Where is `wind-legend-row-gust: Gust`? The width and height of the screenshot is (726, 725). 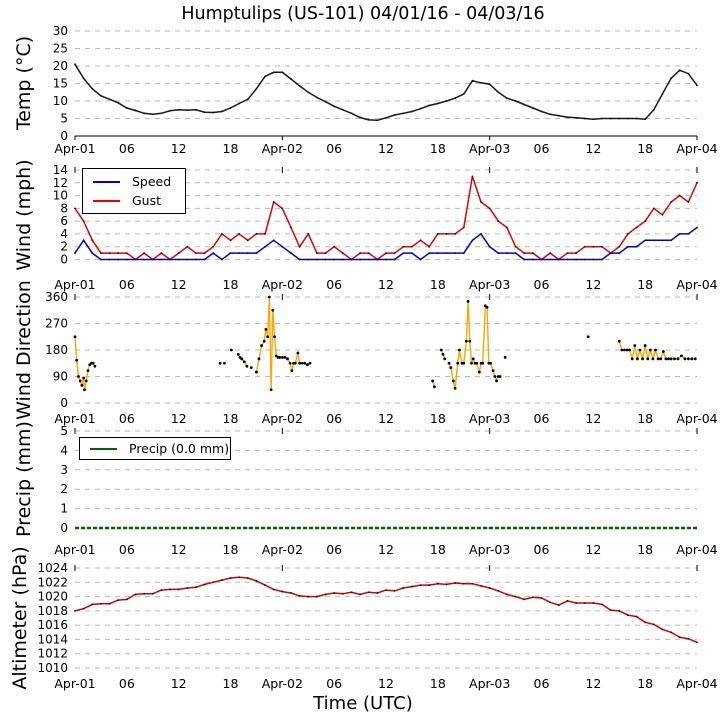
wind-legend-row-gust: Gust is located at coordinates (135, 200).